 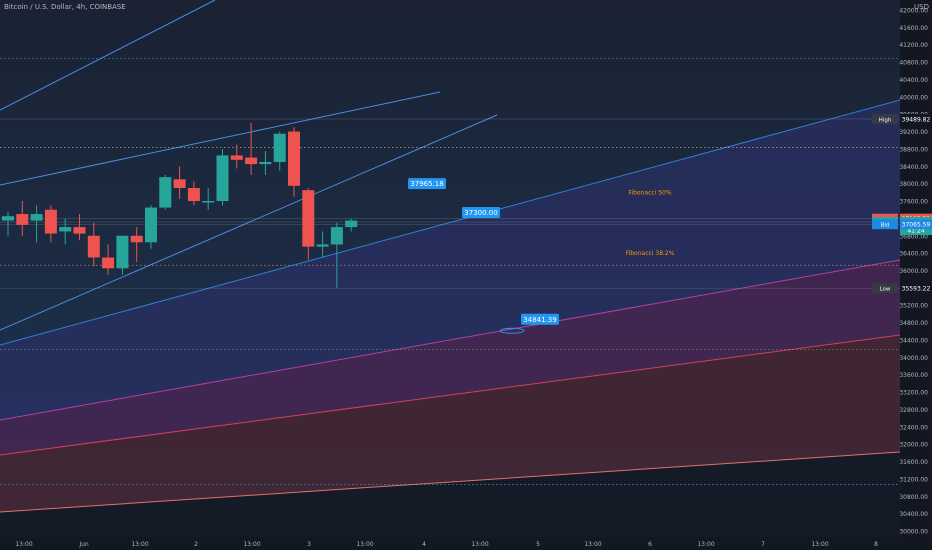 I want to click on y-tick-label: 34400.00, so click(x=913, y=340).